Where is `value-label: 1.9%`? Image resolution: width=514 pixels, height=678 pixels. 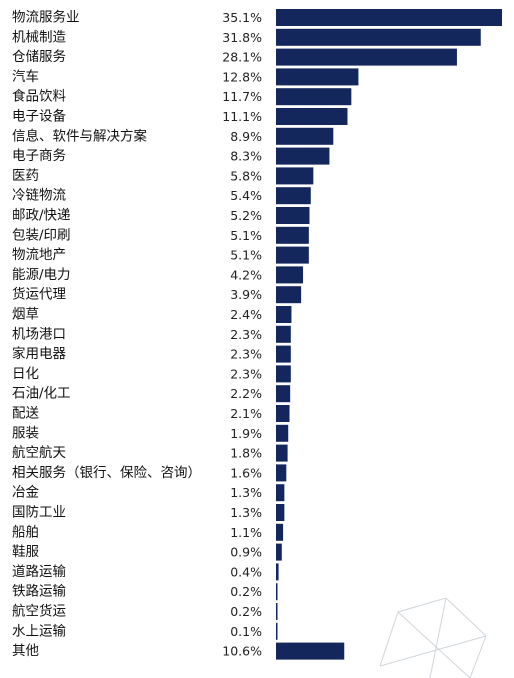 value-label: 1.9% is located at coordinates (246, 433).